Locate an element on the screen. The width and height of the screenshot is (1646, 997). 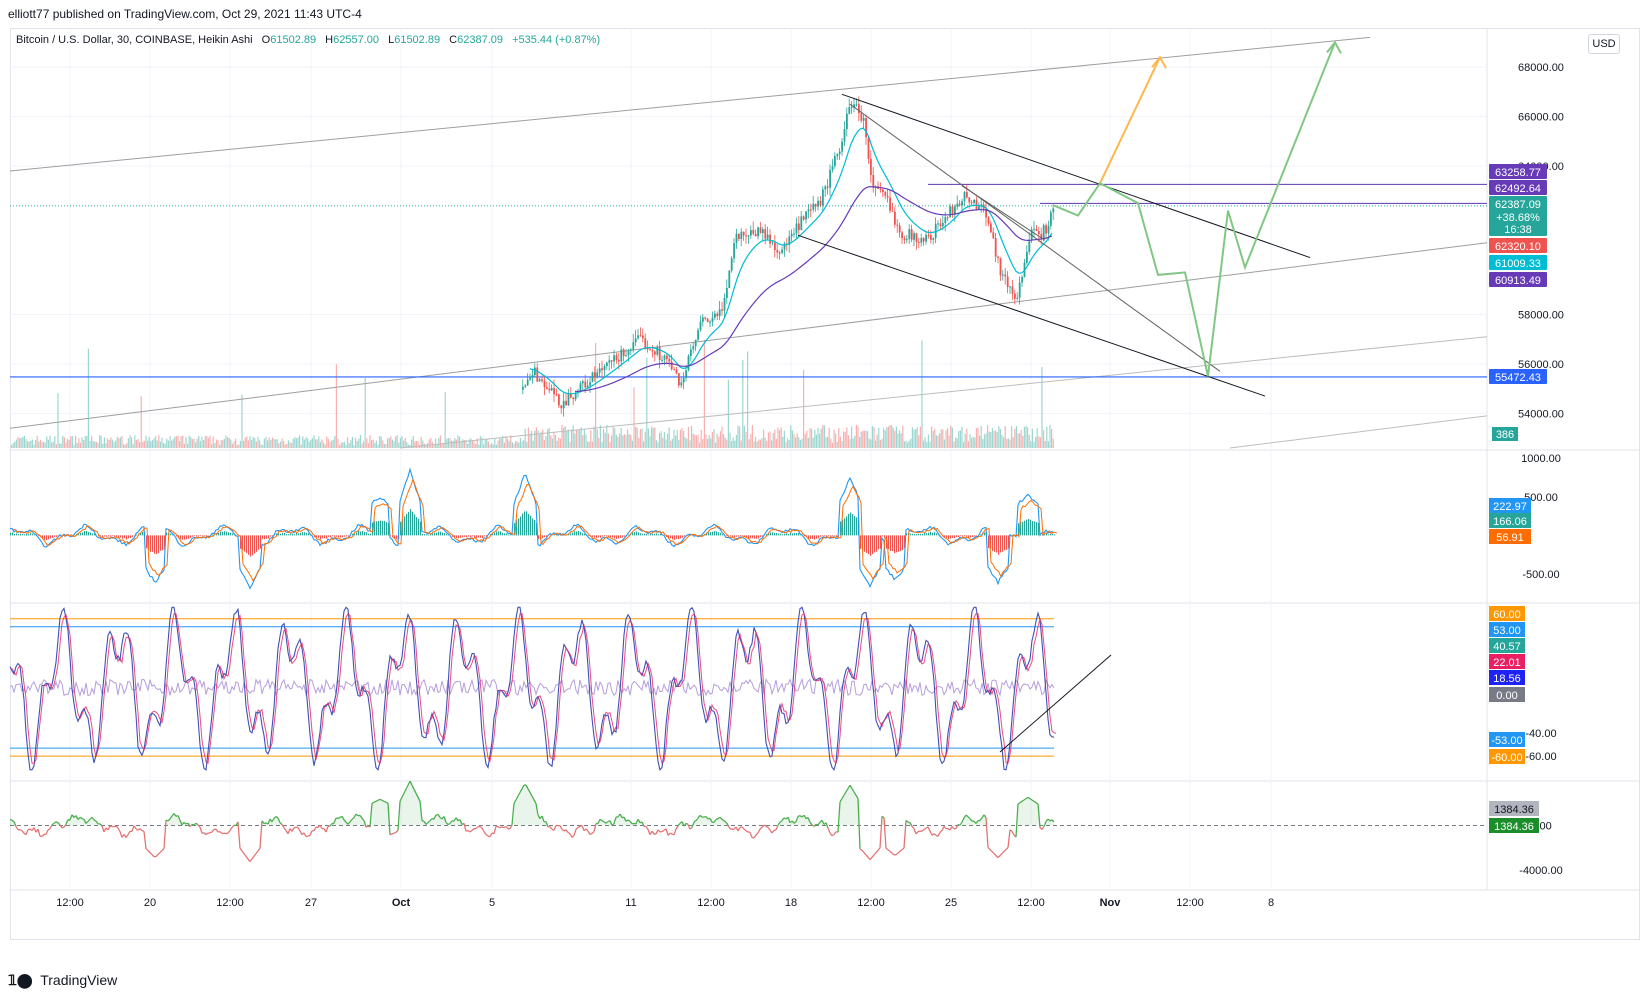
legend-change: +535.44 (+0.87%) is located at coordinates (556, 40).